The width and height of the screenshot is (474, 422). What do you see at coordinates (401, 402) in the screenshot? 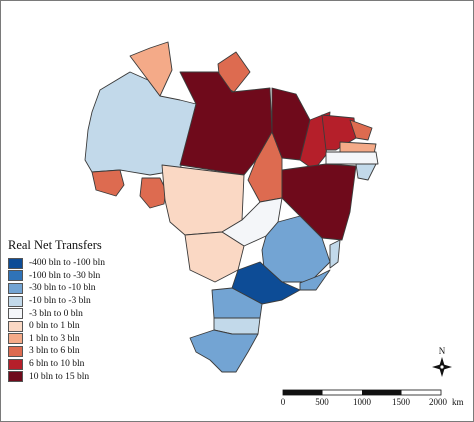
I see `scale-tick-1500: 1500` at bounding box center [401, 402].